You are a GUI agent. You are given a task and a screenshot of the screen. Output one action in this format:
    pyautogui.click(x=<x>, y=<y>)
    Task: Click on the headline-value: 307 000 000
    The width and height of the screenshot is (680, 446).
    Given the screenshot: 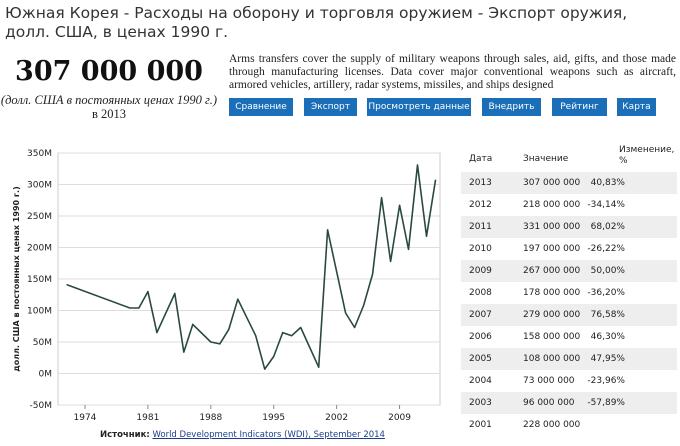 What is the action you would take?
    pyautogui.click(x=109, y=71)
    